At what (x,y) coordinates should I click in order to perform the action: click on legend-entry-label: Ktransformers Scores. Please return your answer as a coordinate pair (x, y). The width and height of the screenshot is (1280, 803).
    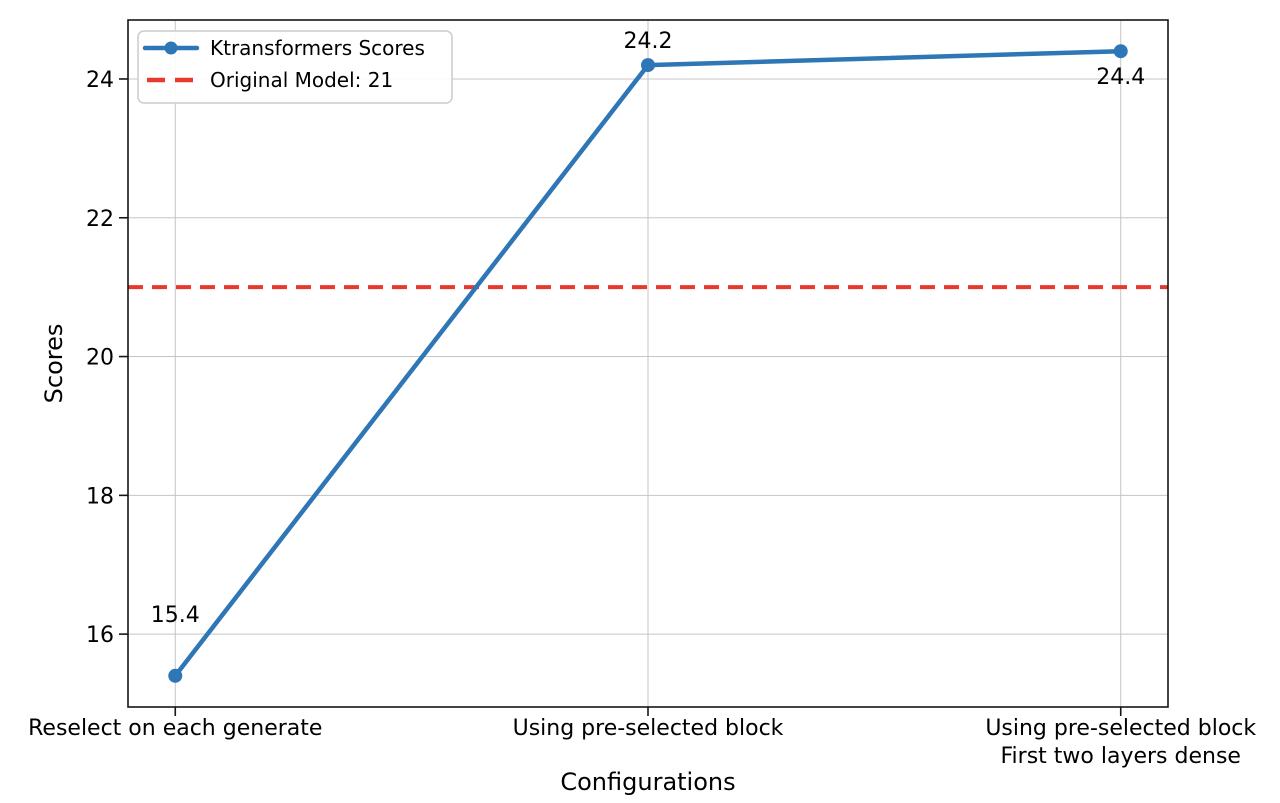
    Looking at the image, I should click on (317, 48).